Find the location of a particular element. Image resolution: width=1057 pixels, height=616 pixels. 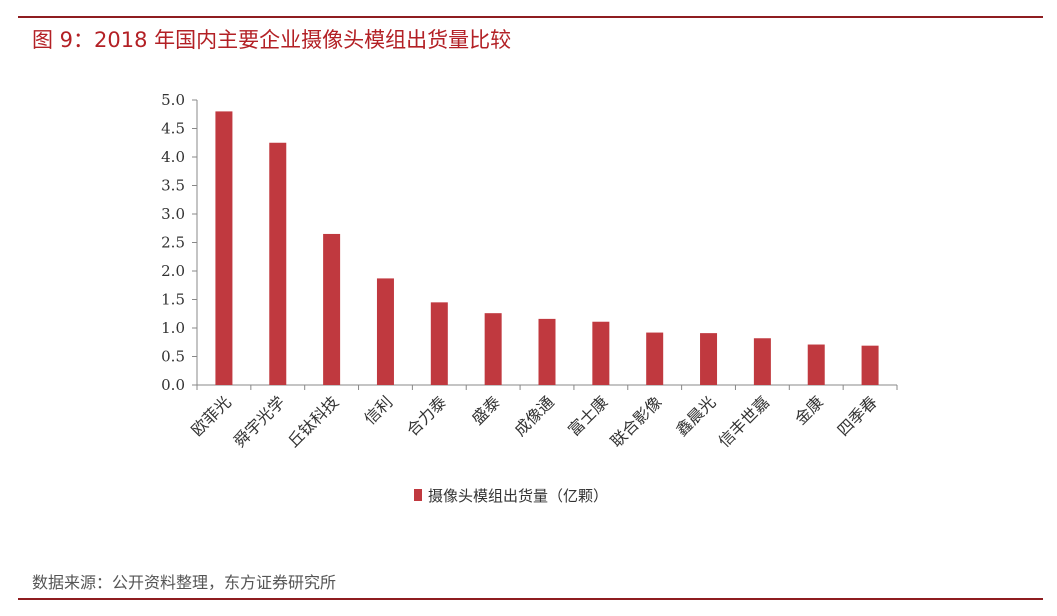

y-tick-label: 5.0 is located at coordinates (173, 100).